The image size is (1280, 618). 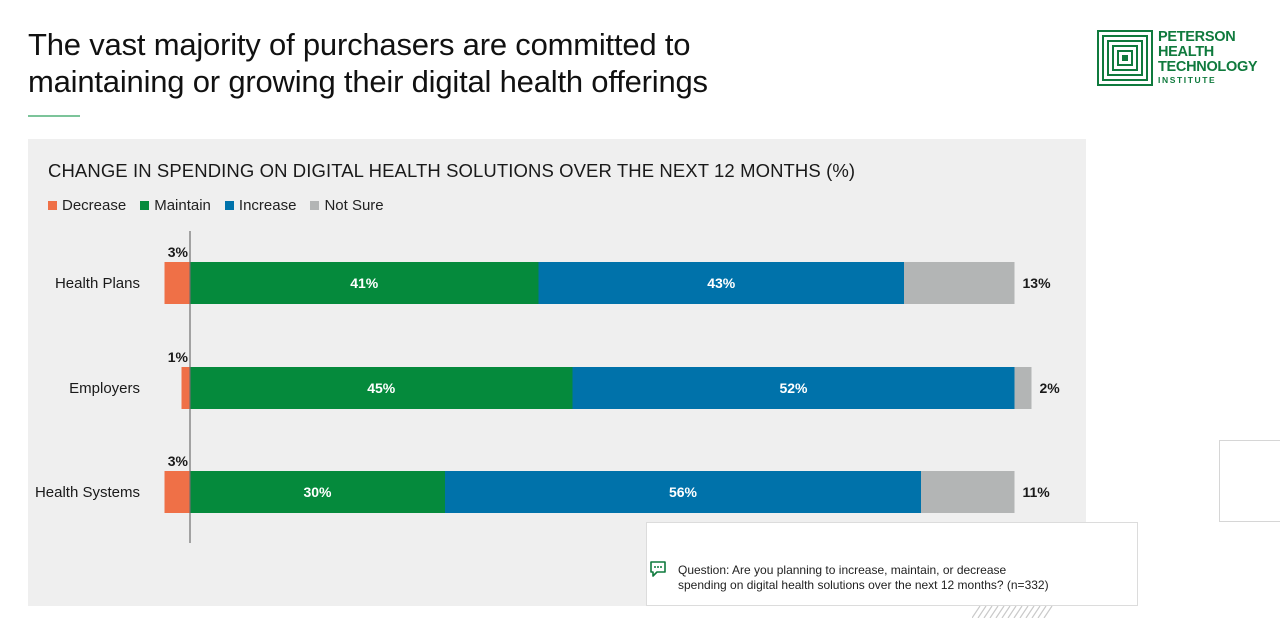 I want to click on data-label-increase: 52%, so click(x=793, y=388).